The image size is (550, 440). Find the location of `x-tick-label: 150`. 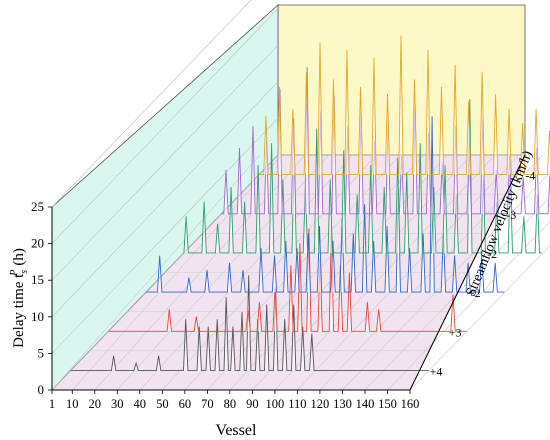

x-tick-label: 150 is located at coordinates (387, 404).